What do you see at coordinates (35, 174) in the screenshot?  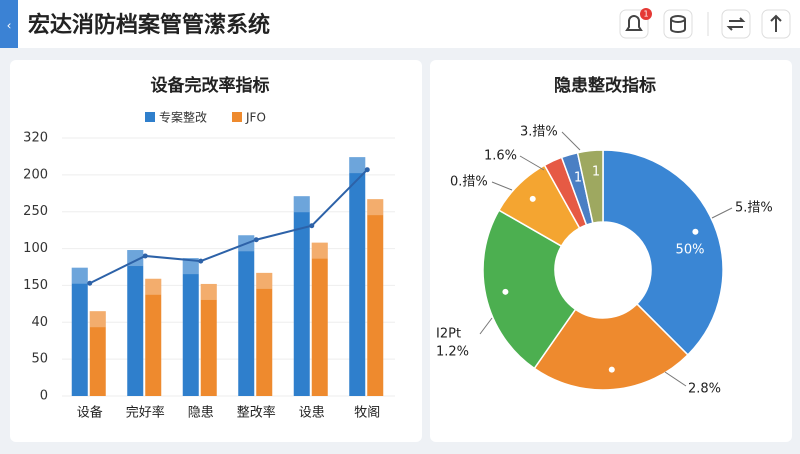 I see `y-tick-label: 200` at bounding box center [35, 174].